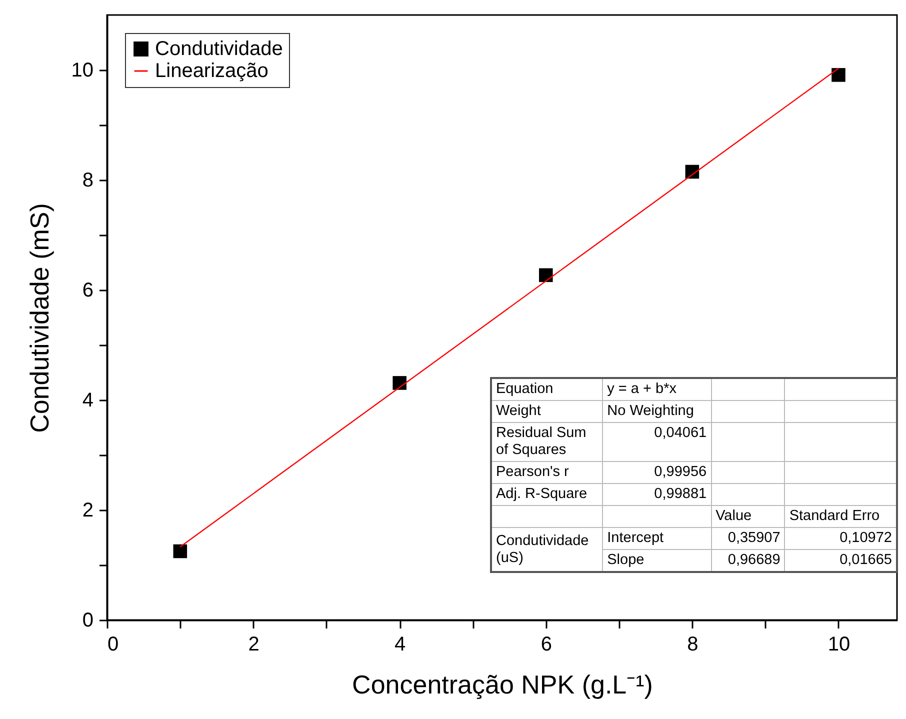  I want to click on annotation: 0,01665, so click(840, 561).